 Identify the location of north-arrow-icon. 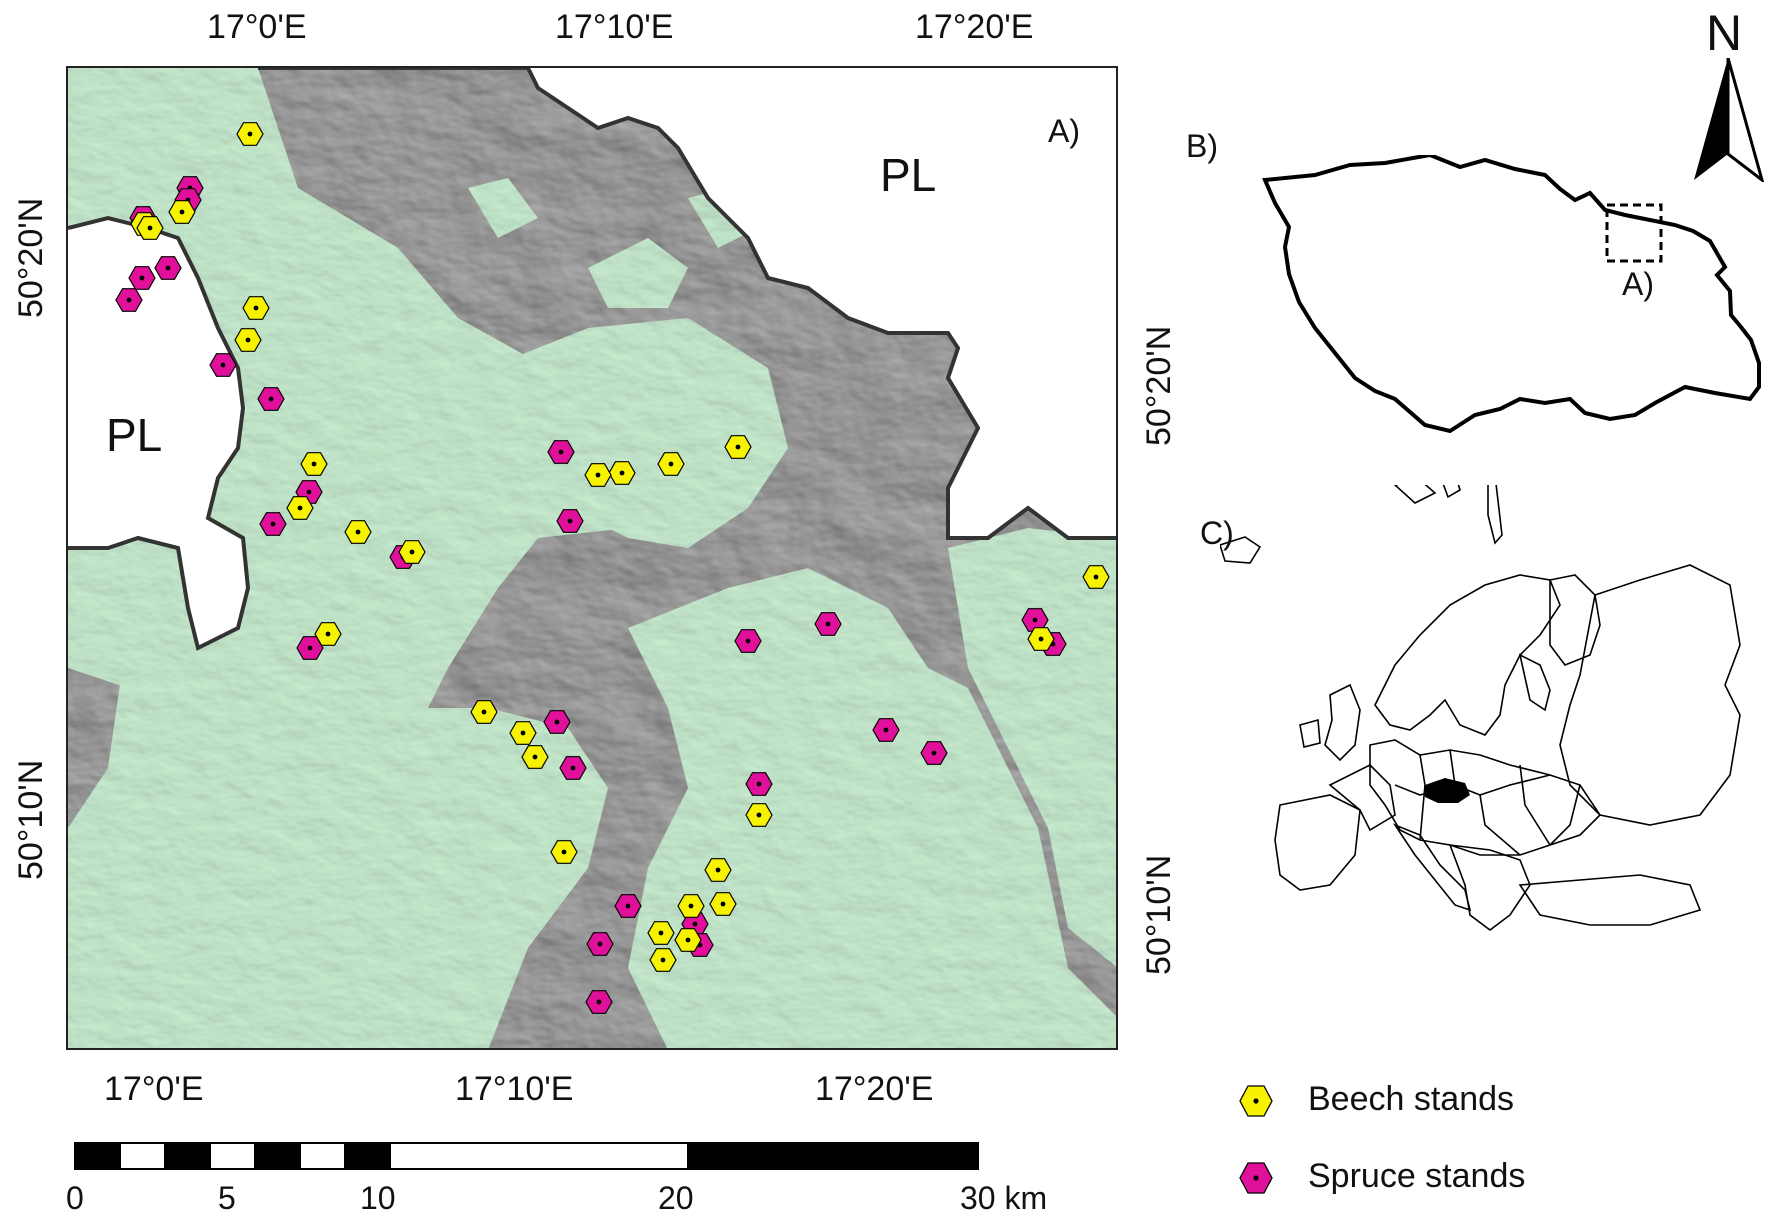
(1729, 120).